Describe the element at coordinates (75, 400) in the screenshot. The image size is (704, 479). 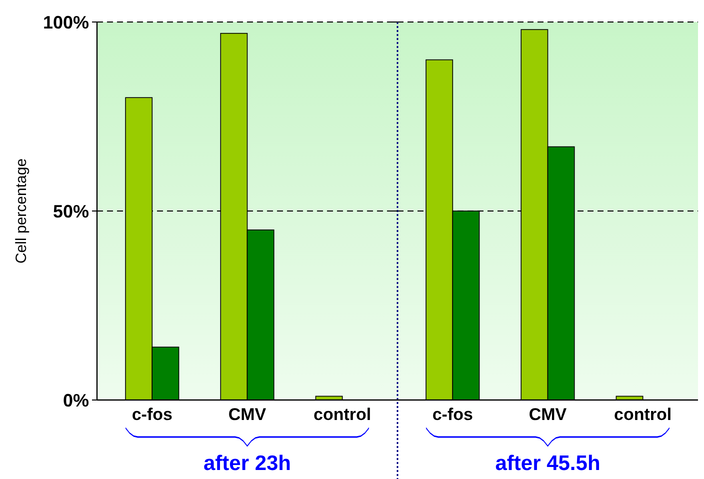
I see `y-tick-label: 0%` at that location.